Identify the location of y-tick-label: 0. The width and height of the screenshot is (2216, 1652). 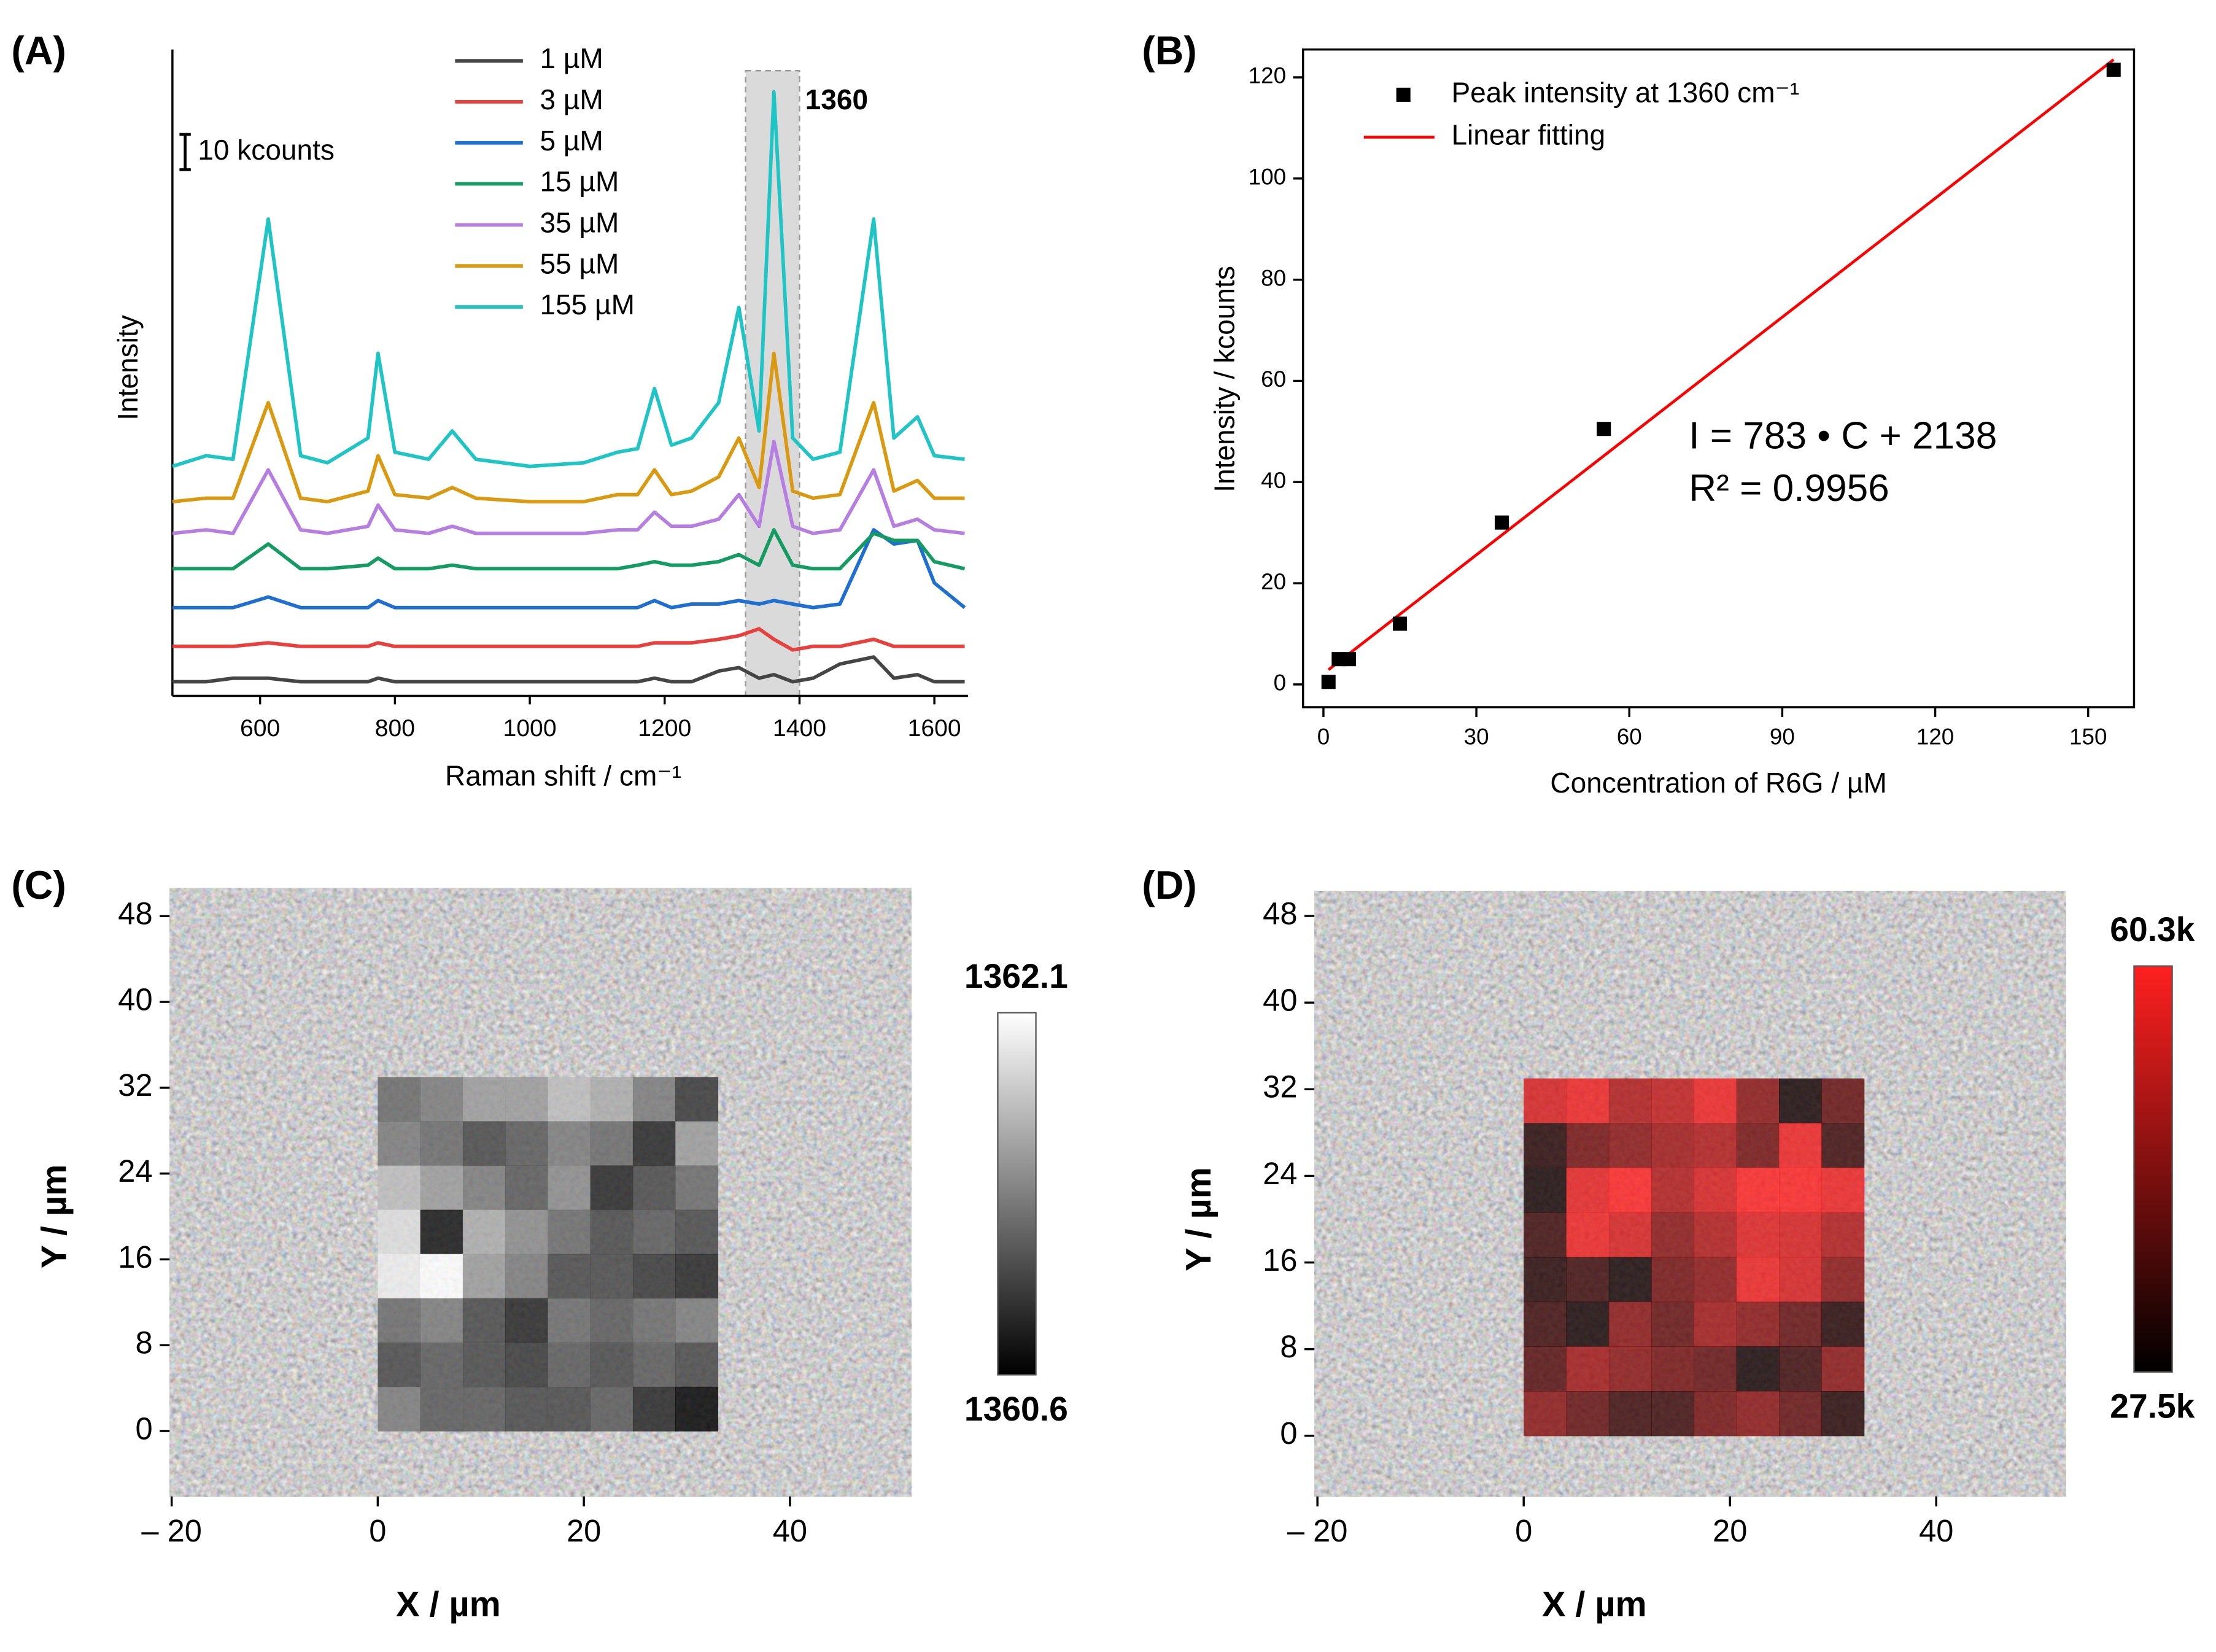
(1280, 683).